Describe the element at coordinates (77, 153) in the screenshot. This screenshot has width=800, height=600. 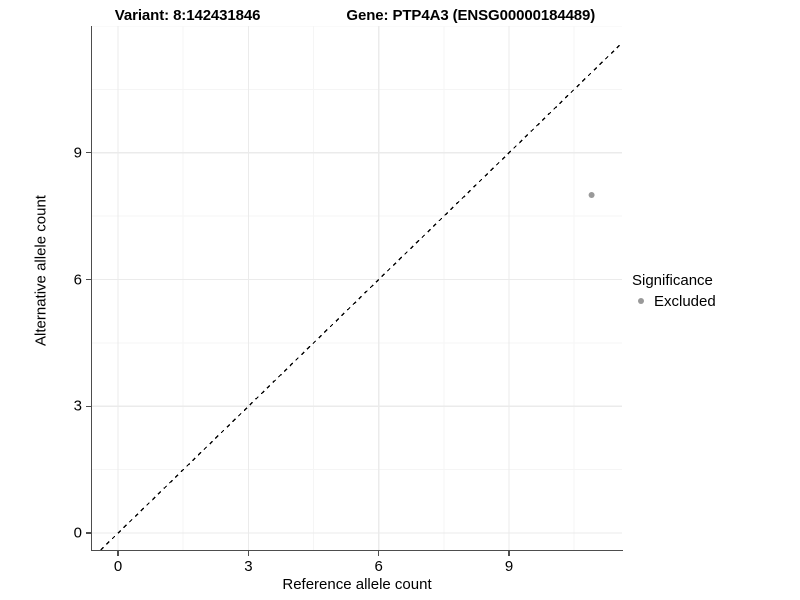
I see `y-axis-tick-label: 9` at that location.